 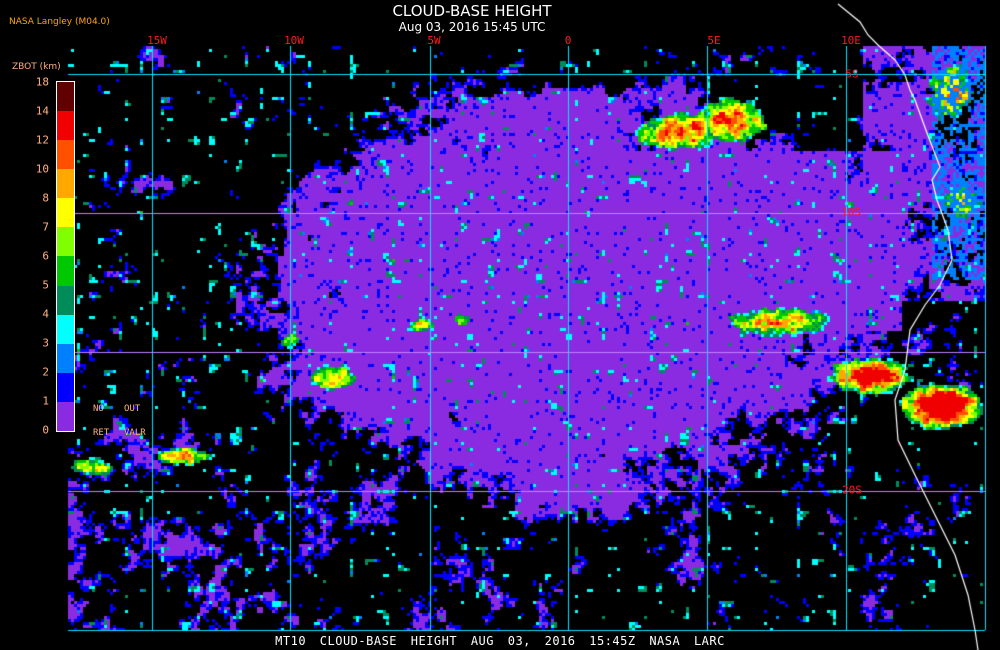 I want to click on legend-tick: 0, so click(x=45, y=430).